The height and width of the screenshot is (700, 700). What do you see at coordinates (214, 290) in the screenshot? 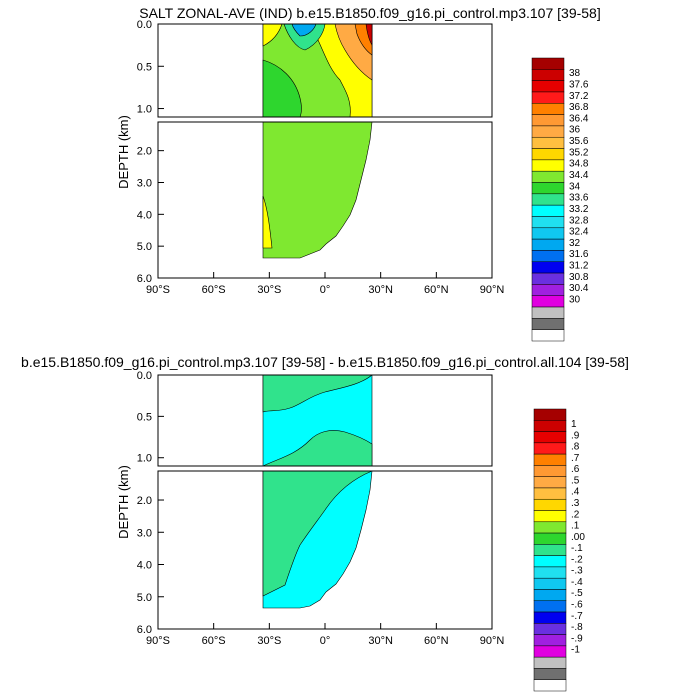
I see `x-tick-label: 60°S` at bounding box center [214, 290].